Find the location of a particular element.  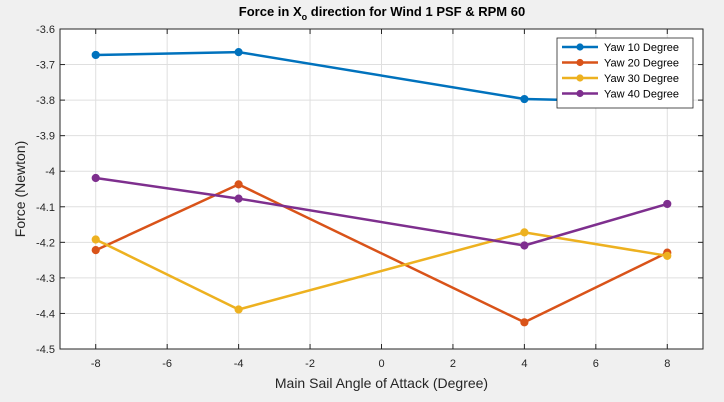

chart-title-subscript: o is located at coordinates (305, 17).